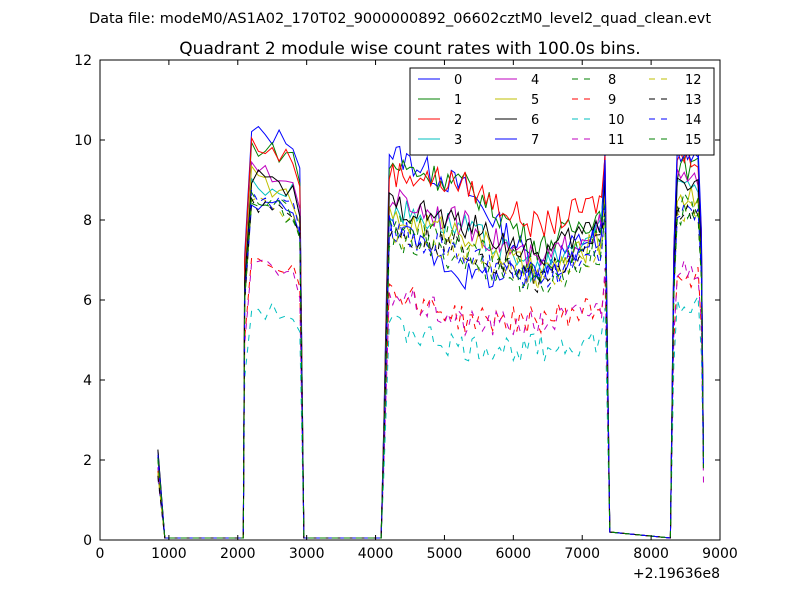 The width and height of the screenshot is (800, 600). Describe the element at coordinates (676, 574) in the screenshot. I see `x-offset-label: +2.19636e8` at that location.